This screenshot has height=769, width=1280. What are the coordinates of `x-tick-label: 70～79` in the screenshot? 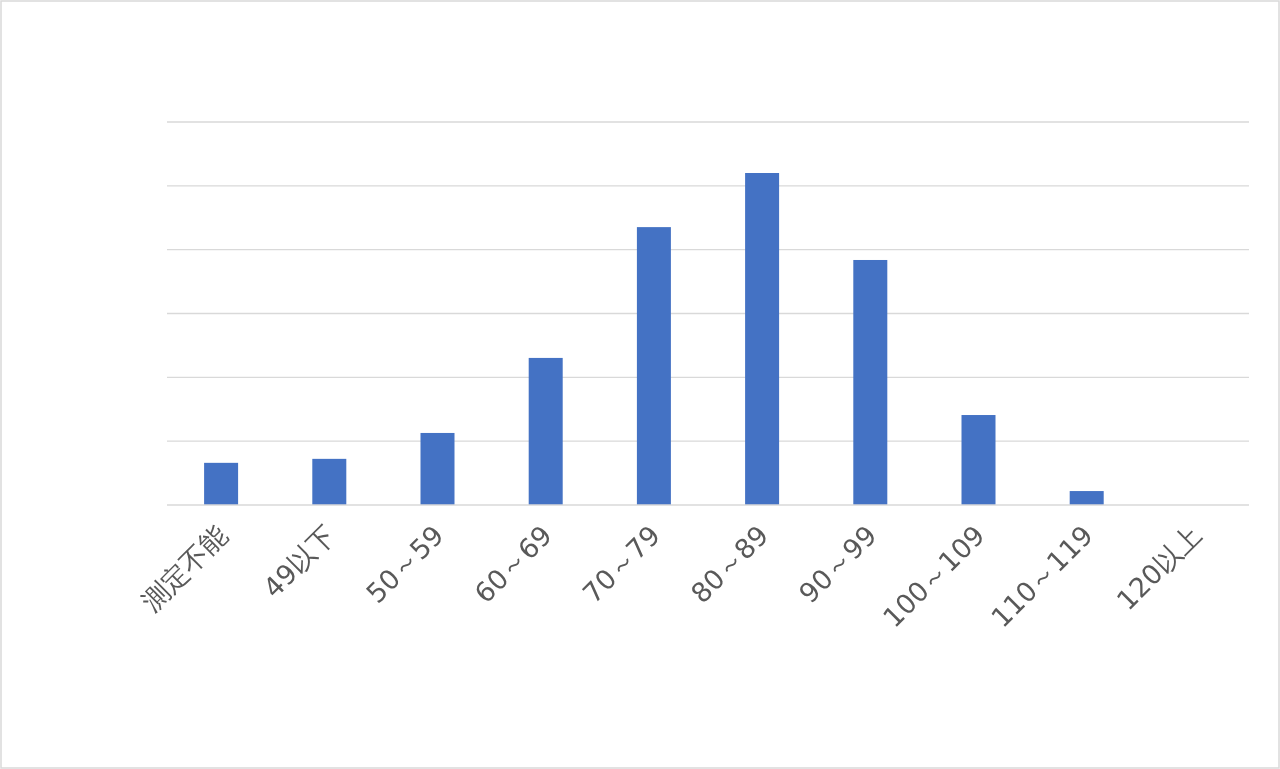 It's located at (621, 564).